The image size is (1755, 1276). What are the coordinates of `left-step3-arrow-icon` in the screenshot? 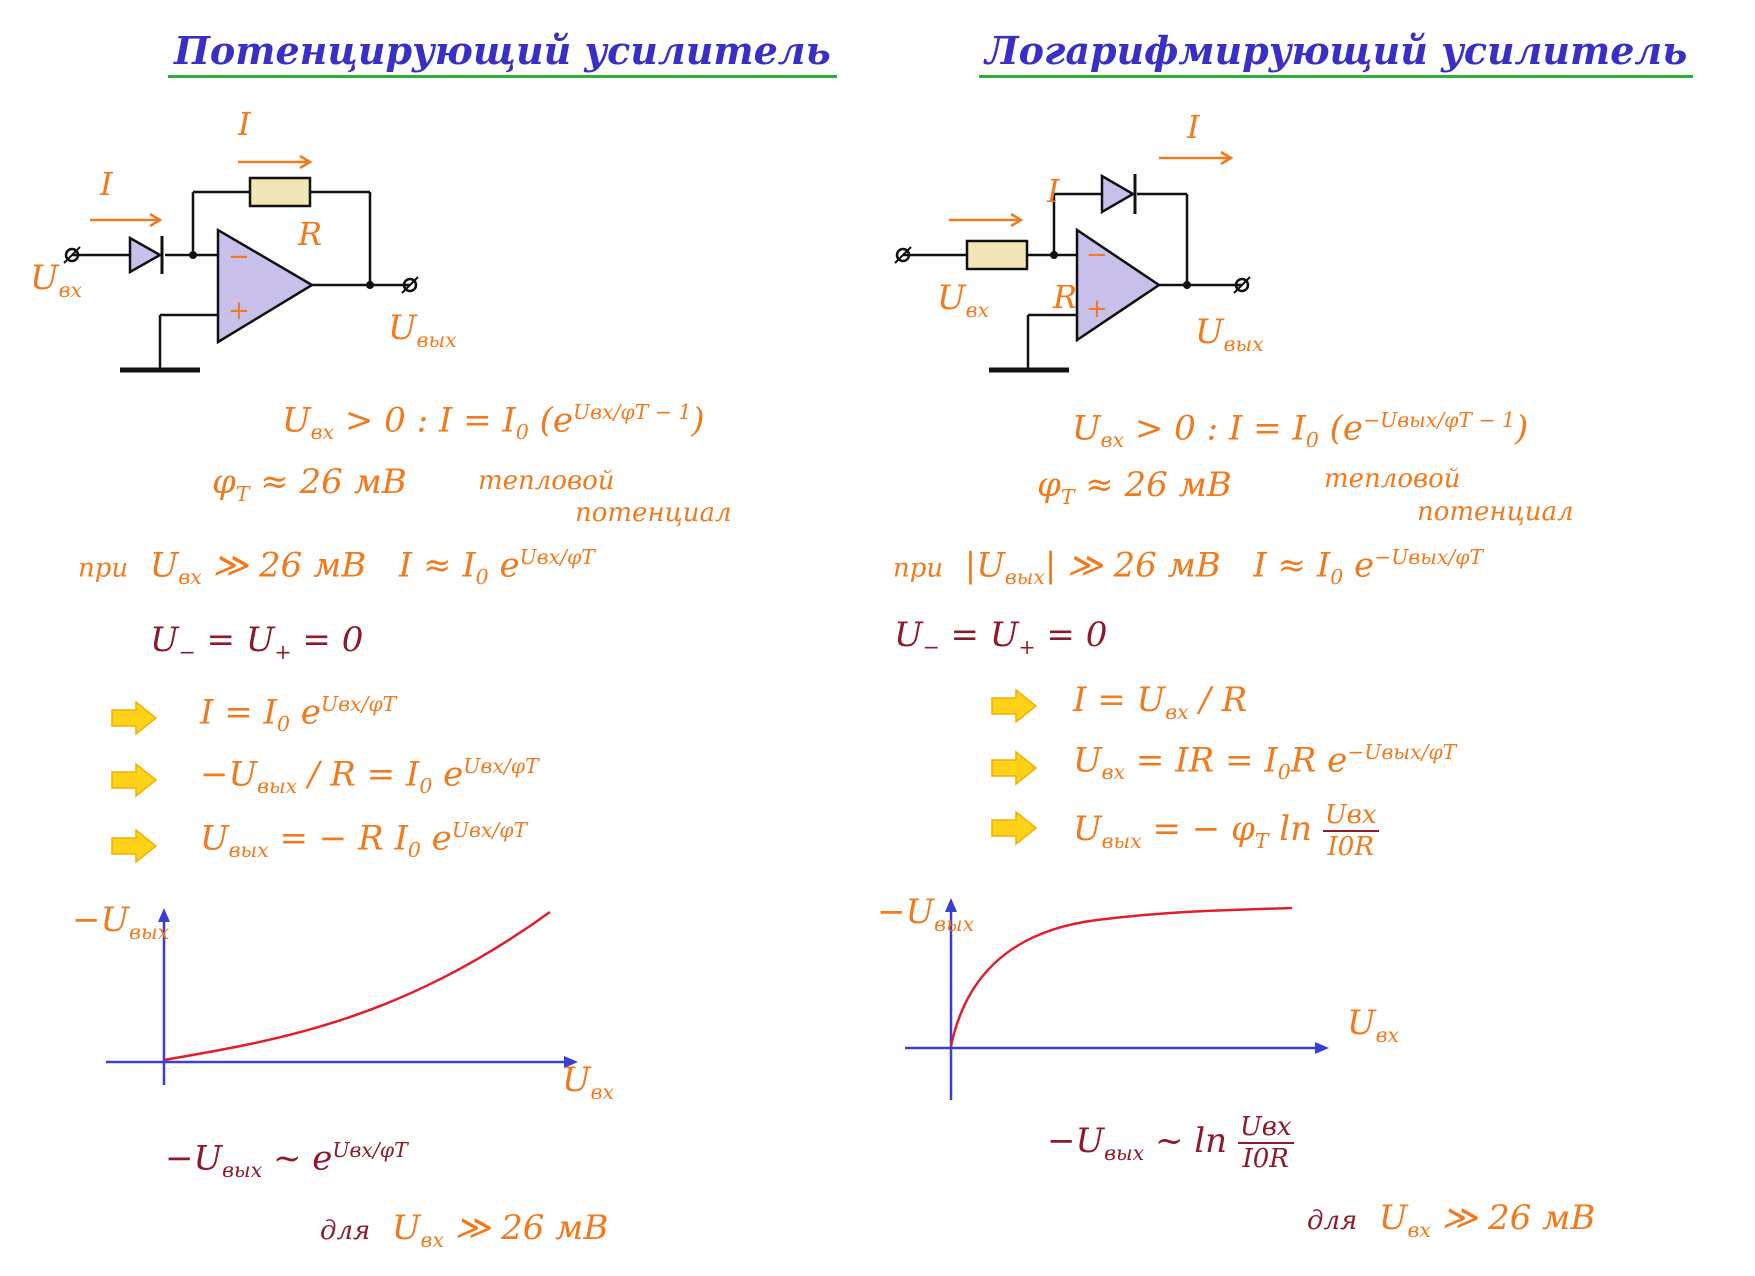 It's located at (134, 846).